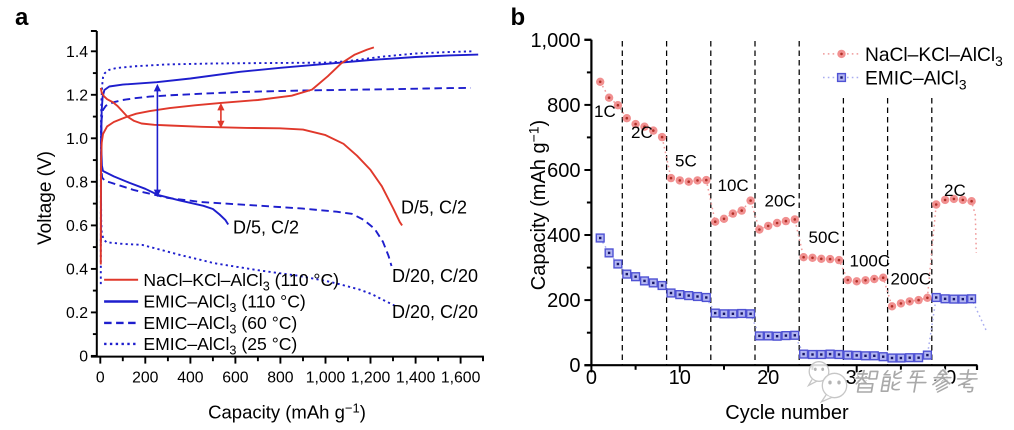 This screenshot has height=430, width=1014. I want to click on svg-text: EMIC–AlCl3 (110 °C), so click(224, 303).